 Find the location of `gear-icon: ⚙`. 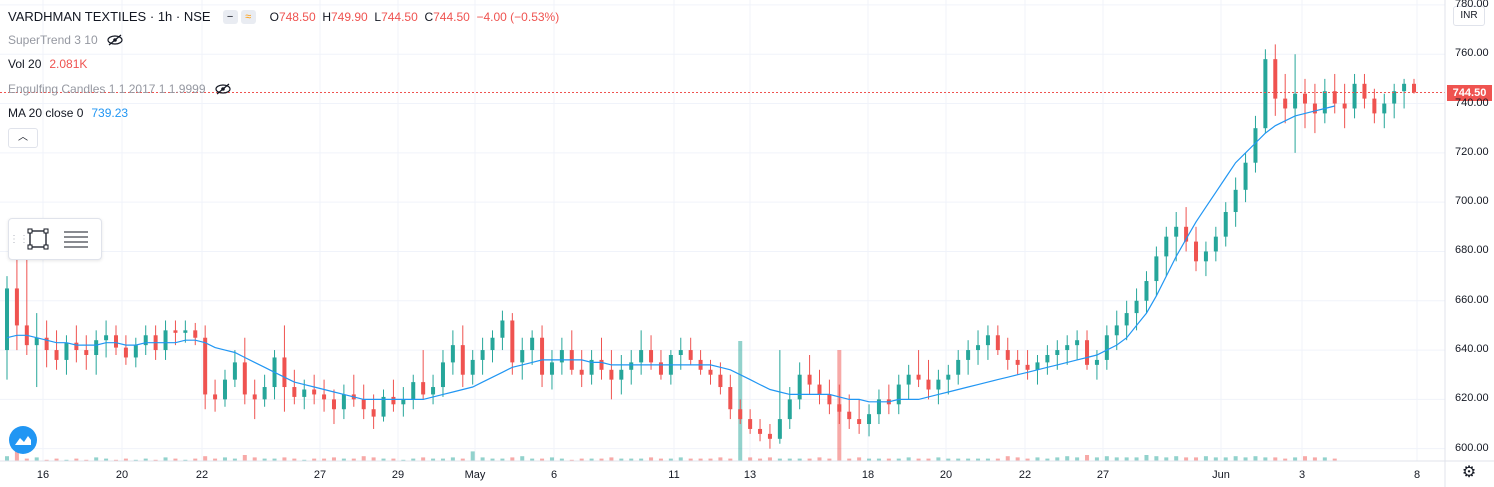

gear-icon: ⚙ is located at coordinates (1469, 472).